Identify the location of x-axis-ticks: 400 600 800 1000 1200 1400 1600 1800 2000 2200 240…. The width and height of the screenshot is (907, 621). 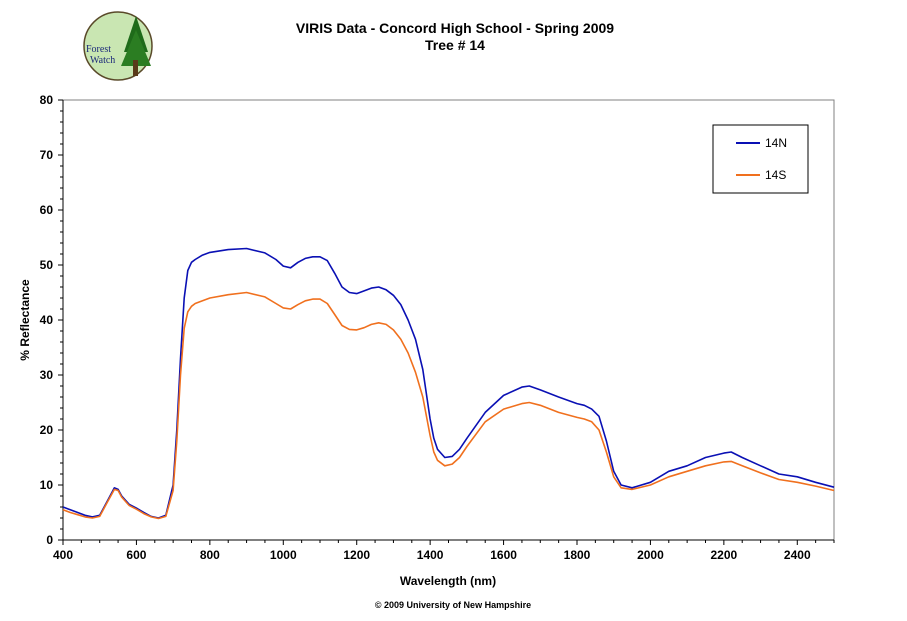
(444, 551).